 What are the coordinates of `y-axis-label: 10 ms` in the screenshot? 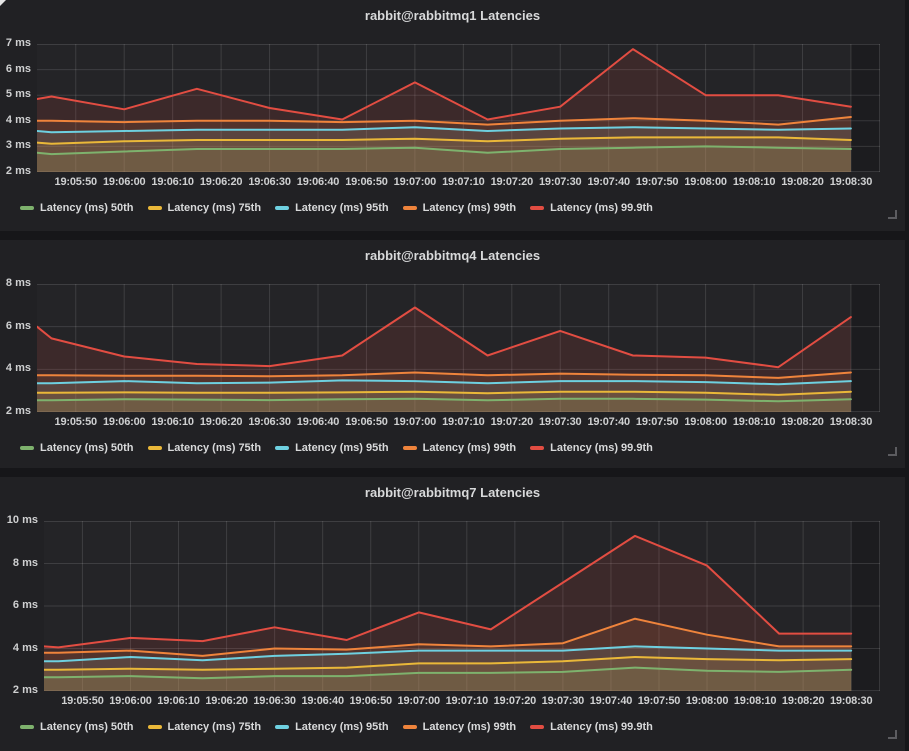 It's located at (22, 520).